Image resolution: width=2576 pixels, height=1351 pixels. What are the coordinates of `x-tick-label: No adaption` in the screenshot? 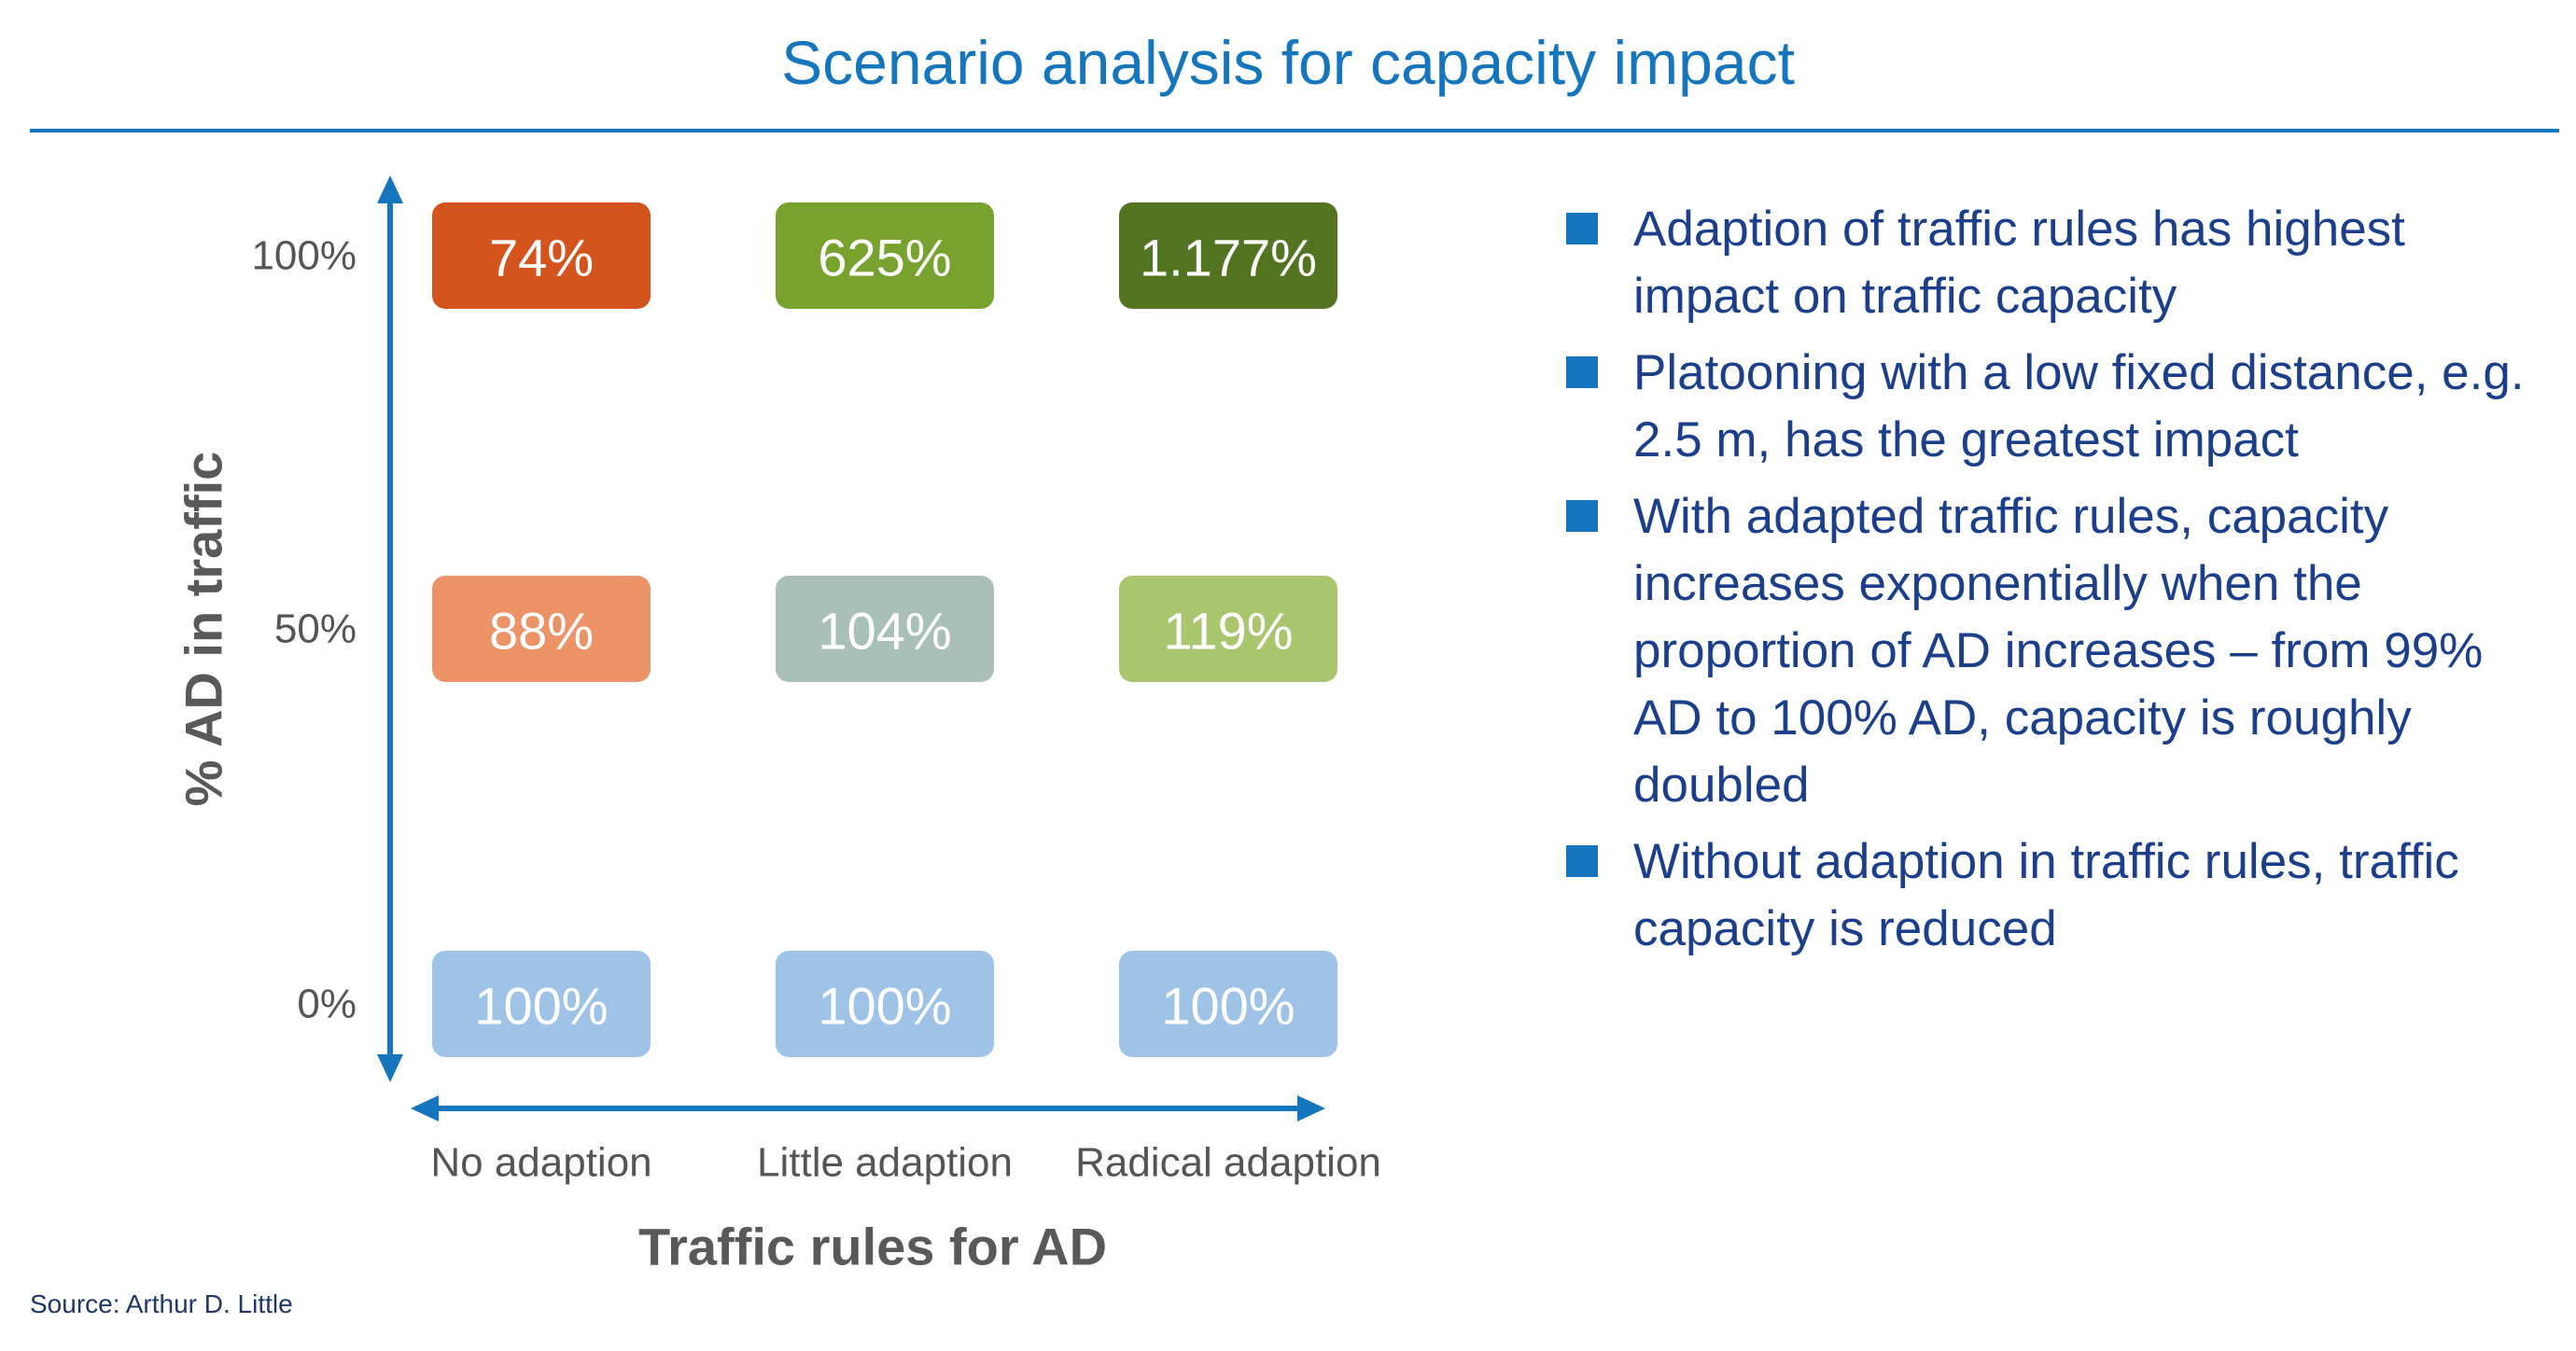 It's located at (540, 1163).